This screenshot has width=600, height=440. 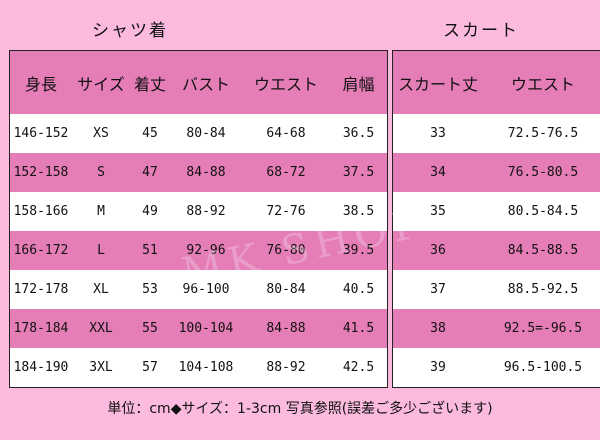 I want to click on table-row-cell: 68-72, so click(x=286, y=172).